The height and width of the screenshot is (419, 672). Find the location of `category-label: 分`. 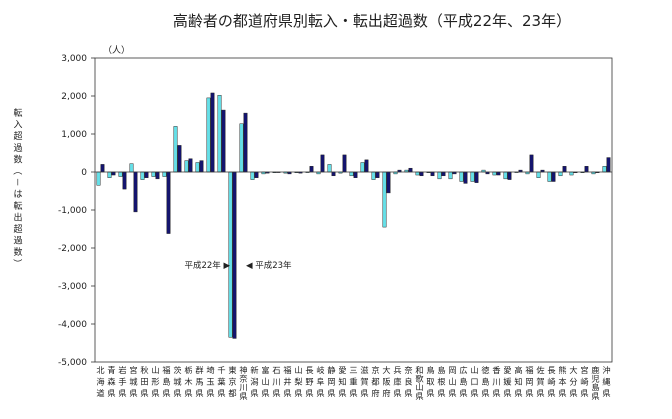

category-label: 分 is located at coordinates (573, 382).